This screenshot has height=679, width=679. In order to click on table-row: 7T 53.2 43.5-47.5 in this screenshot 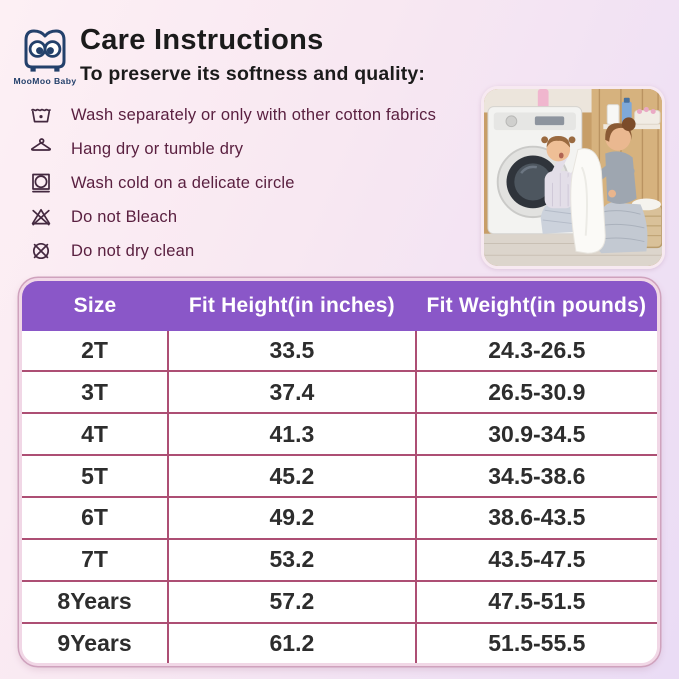, I will do `click(339, 559)`.